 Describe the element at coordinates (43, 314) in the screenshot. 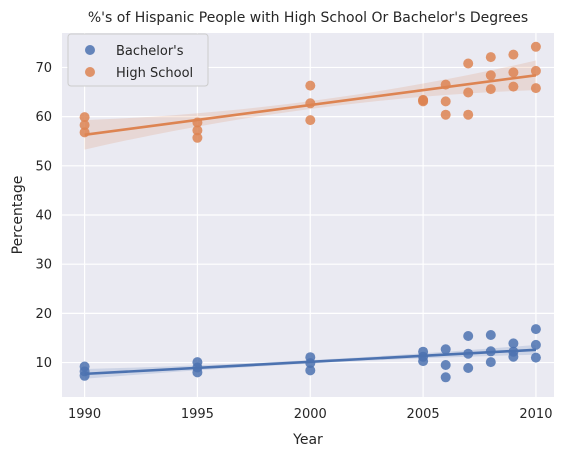

I see `y-tick-label: 20` at that location.